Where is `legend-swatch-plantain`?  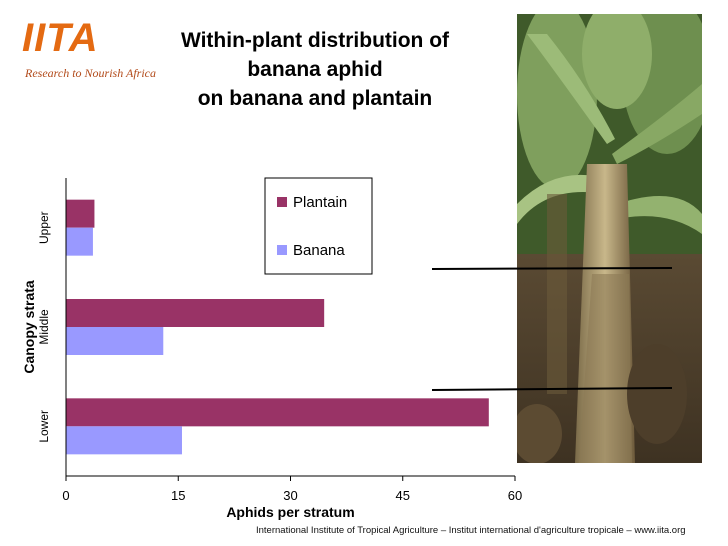
legend-swatch-plantain is located at coordinates (282, 202).